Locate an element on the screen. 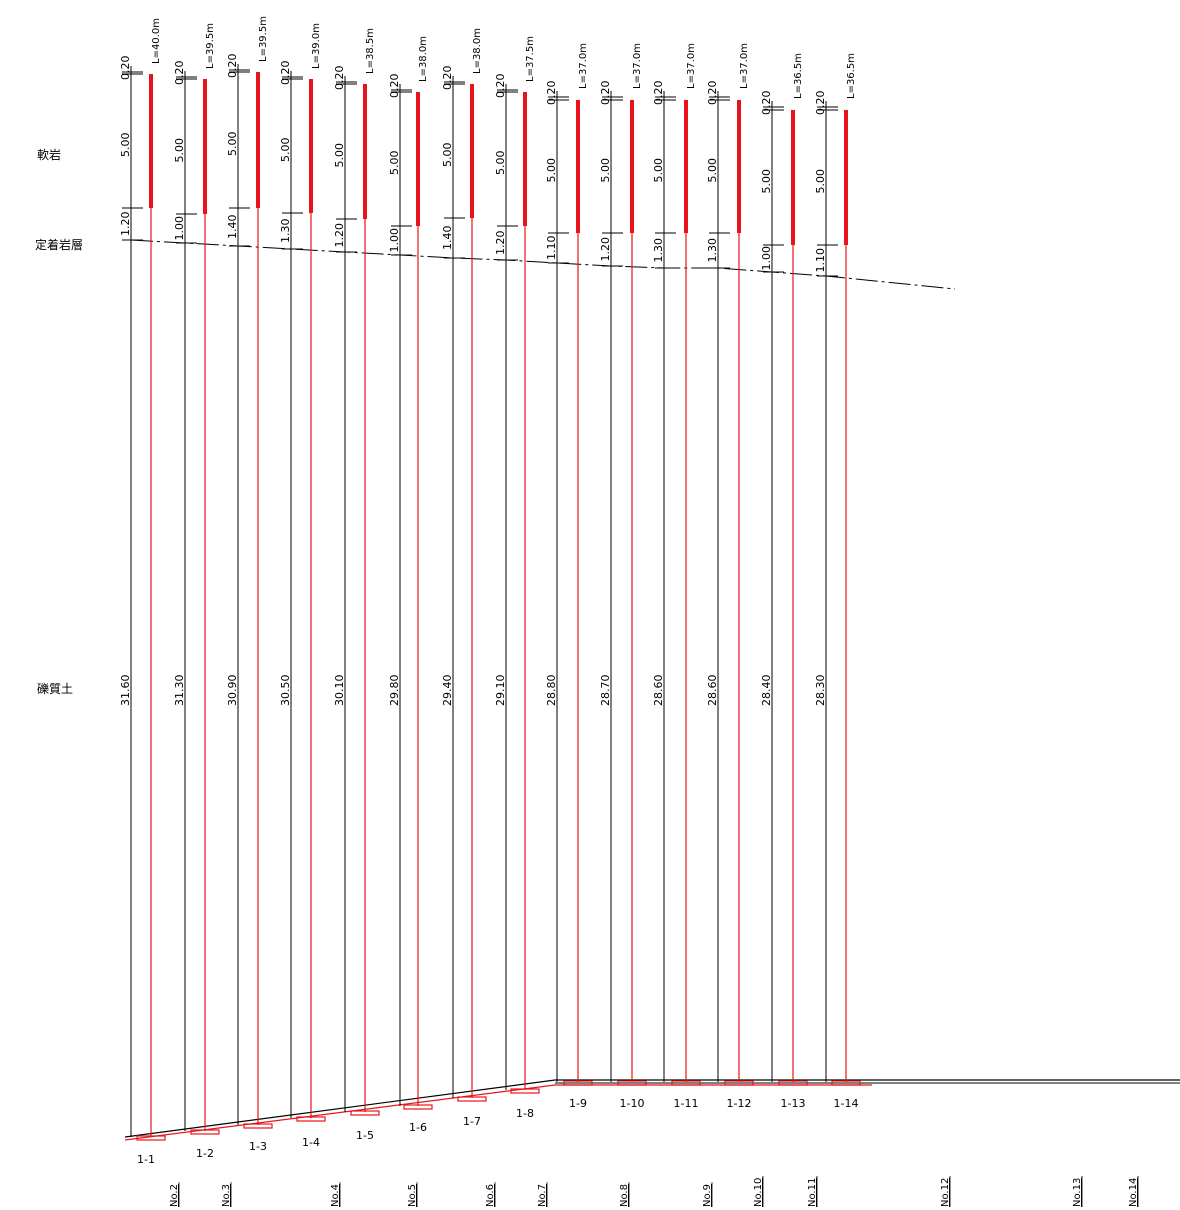  anchor-1-13: L=36.5m 0.20 5.00 1.00 28.40 1-13 is located at coordinates (784, 581).